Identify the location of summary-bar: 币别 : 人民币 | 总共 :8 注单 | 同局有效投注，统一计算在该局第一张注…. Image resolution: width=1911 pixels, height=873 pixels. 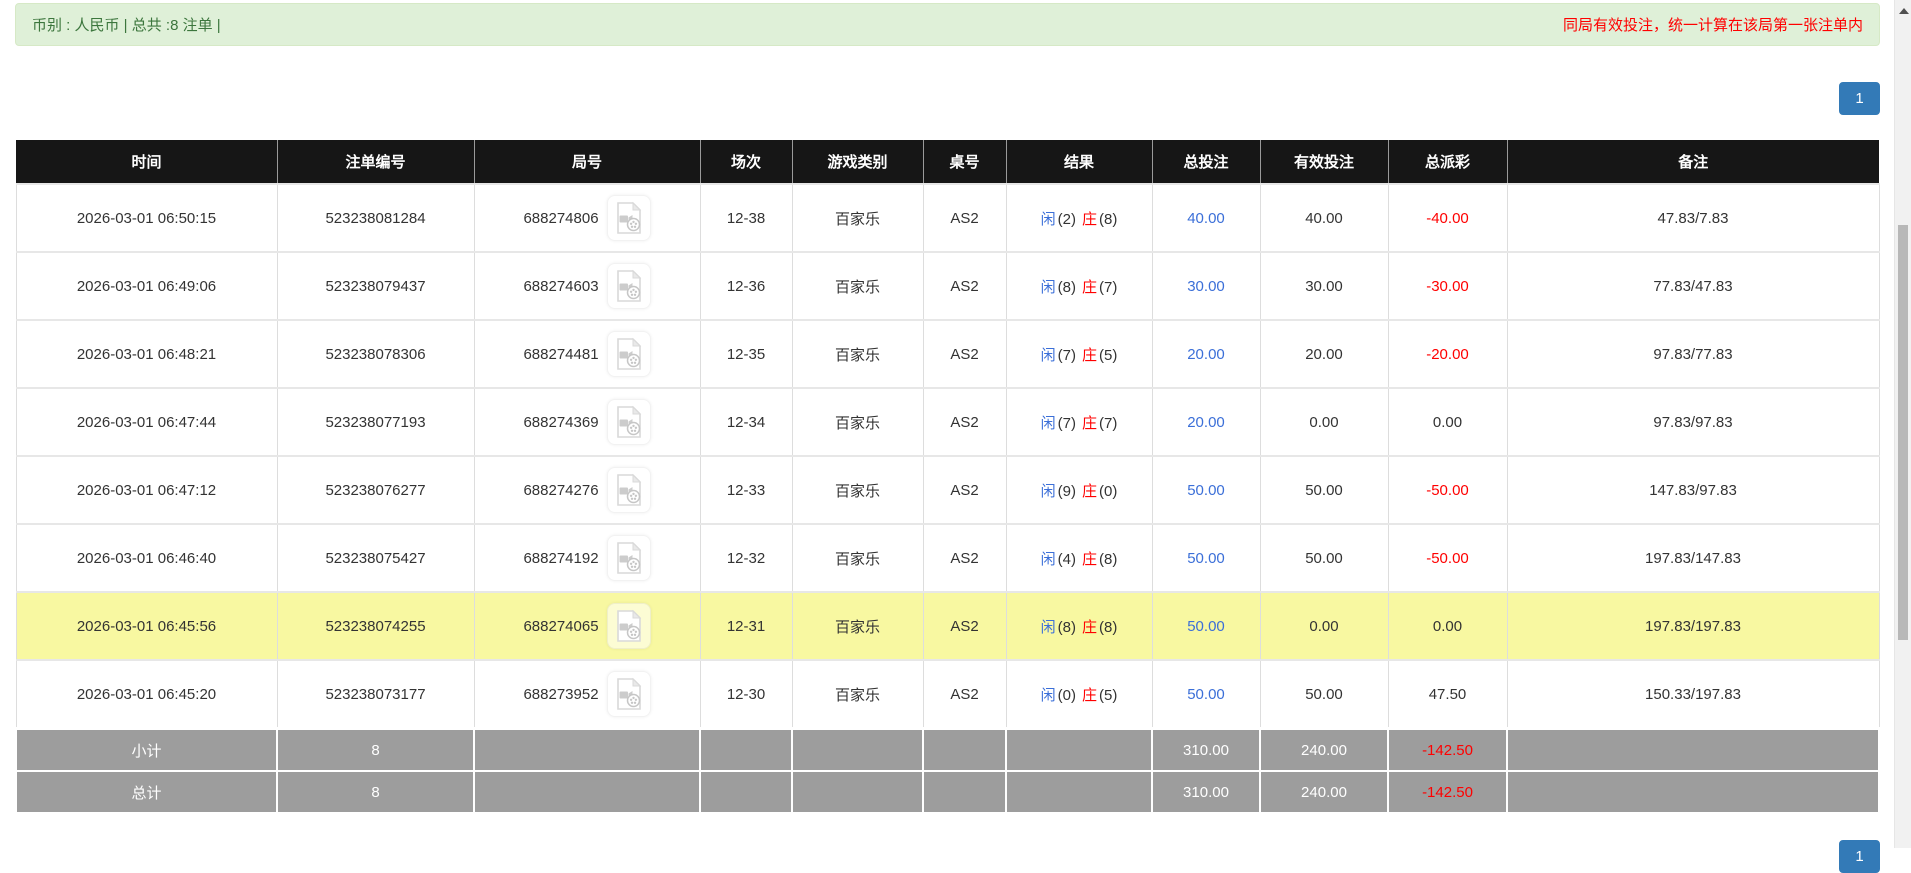
(947, 24).